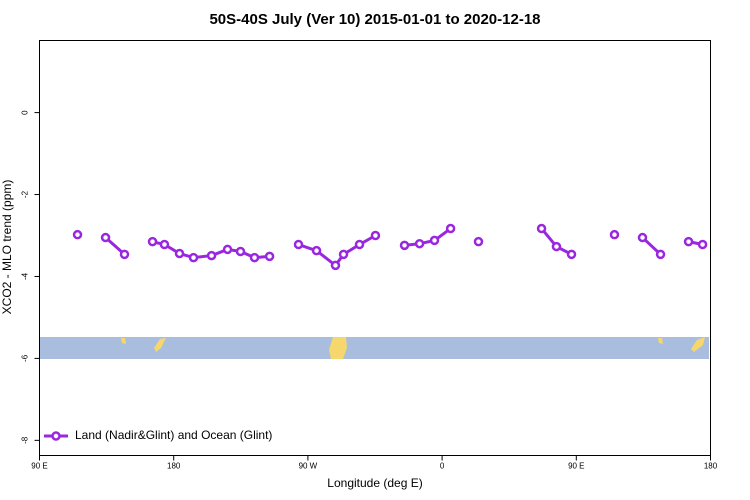  Describe the element at coordinates (25, 358) in the screenshot. I see `y-tick-label: -6` at that location.